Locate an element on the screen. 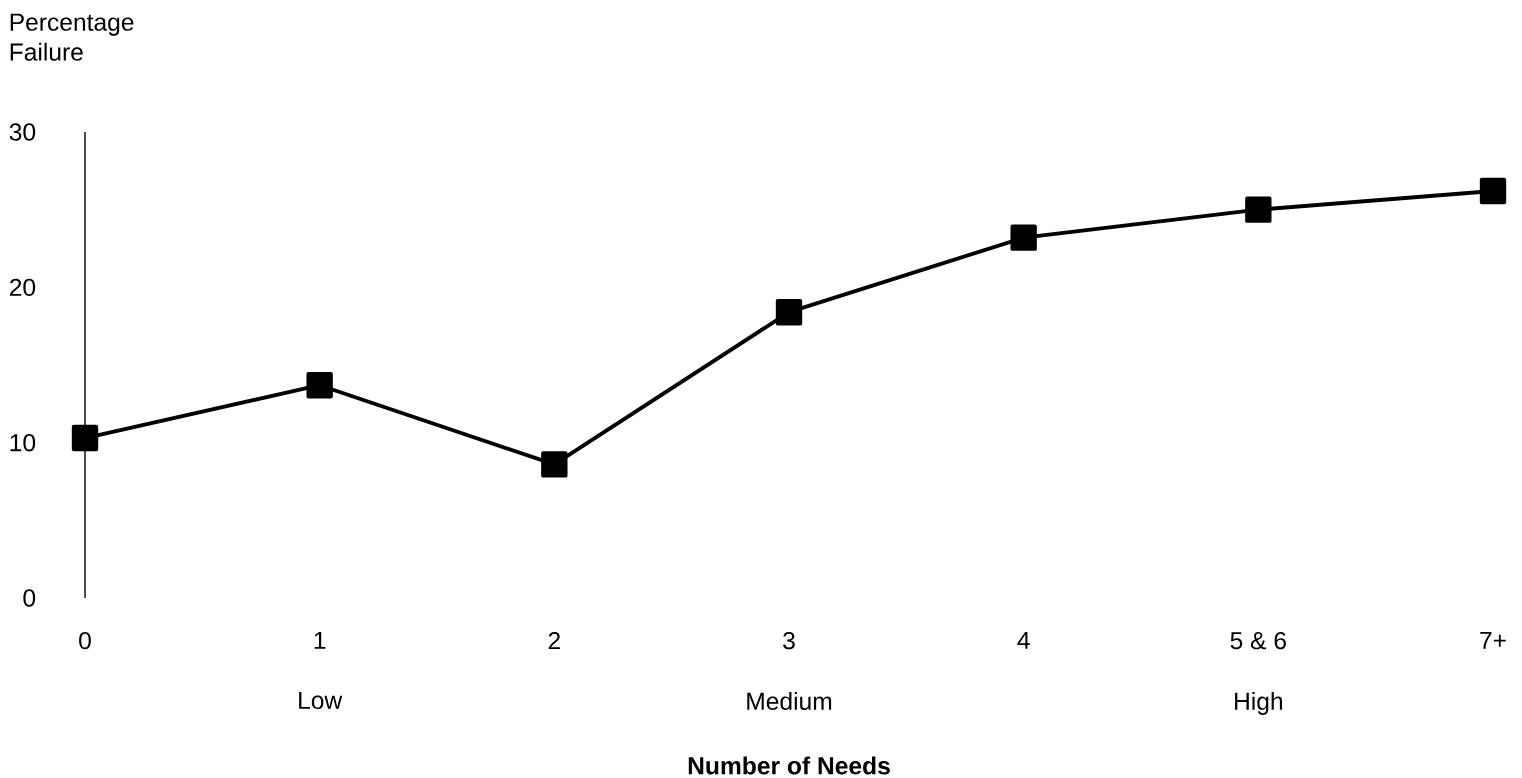 This screenshot has width=1522, height=778. y-tick-label: 30 is located at coordinates (22, 132).